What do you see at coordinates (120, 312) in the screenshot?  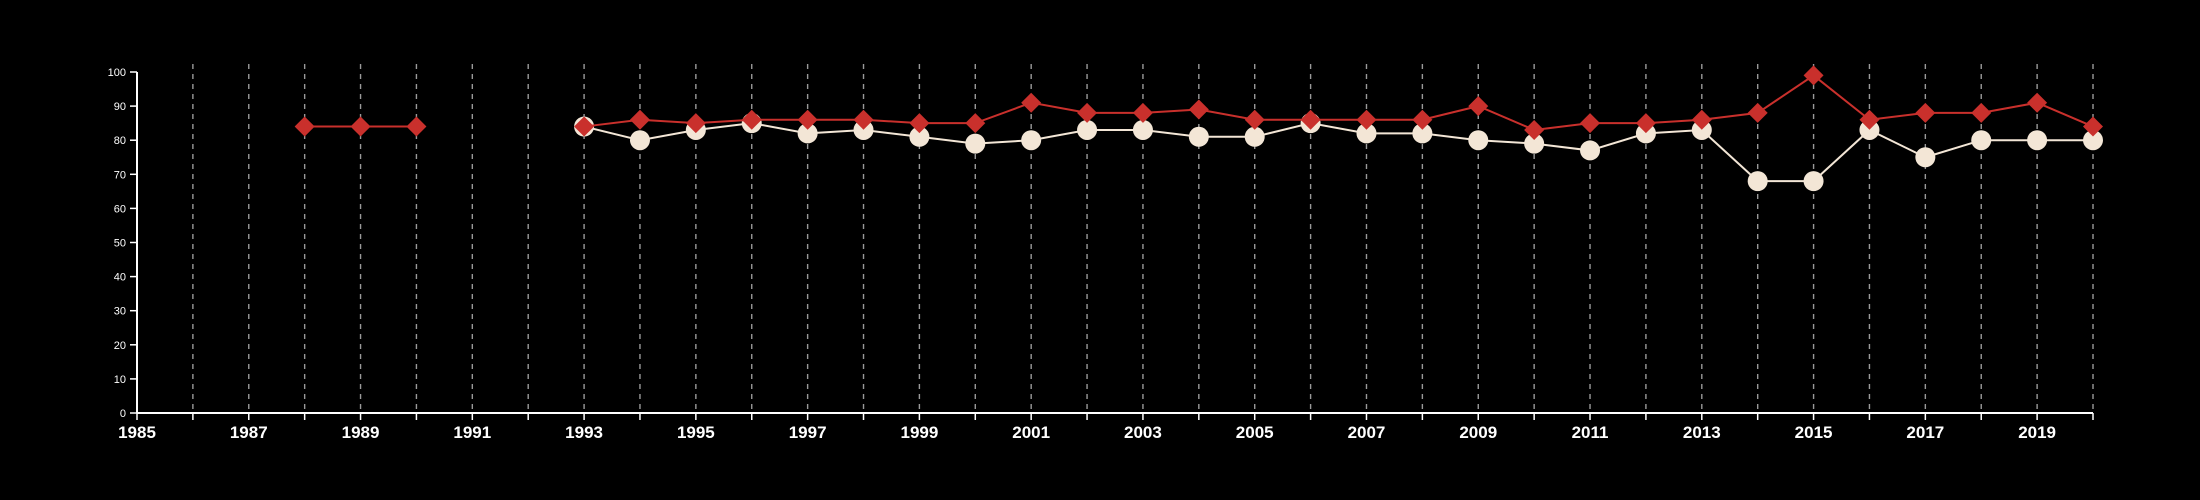 I see `y-tick-label: 30` at bounding box center [120, 312].